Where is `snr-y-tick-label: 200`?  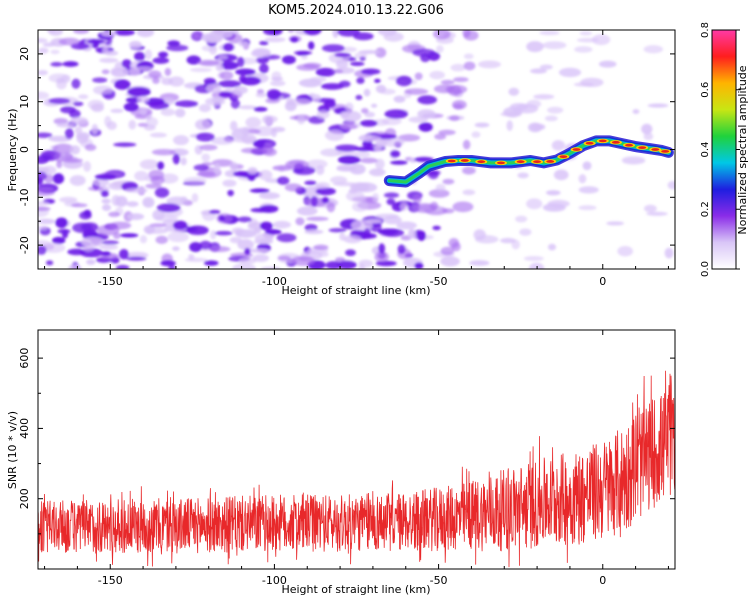
snr-y-tick-label: 200 is located at coordinates (24, 498).